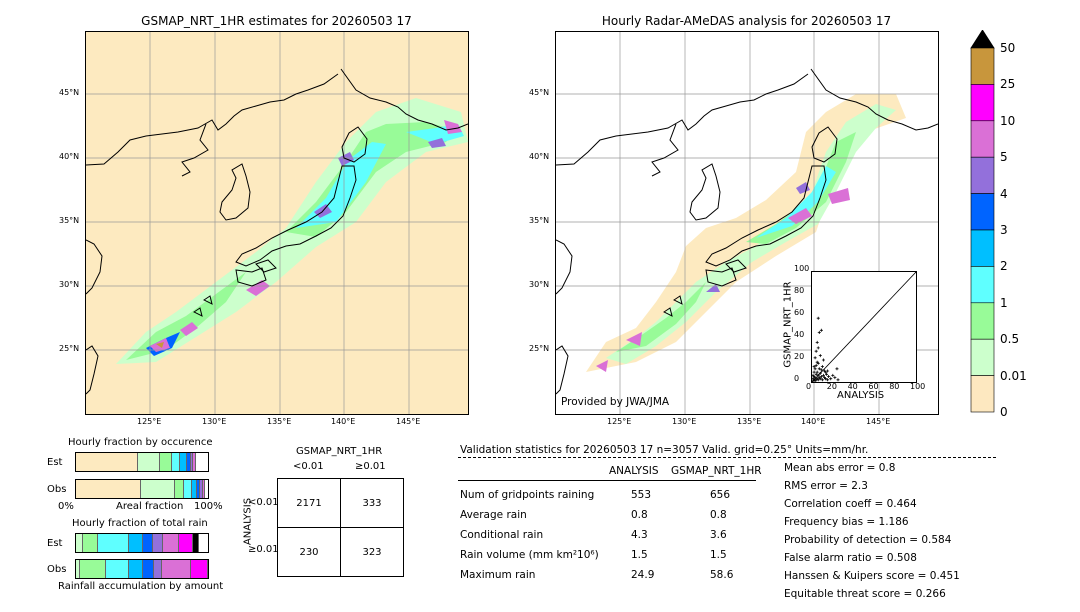 This screenshot has height=612, width=1080. I want to click on left-map-title: GSMAP_NRT_1HR estimates for 20260503 17, so click(276, 21).